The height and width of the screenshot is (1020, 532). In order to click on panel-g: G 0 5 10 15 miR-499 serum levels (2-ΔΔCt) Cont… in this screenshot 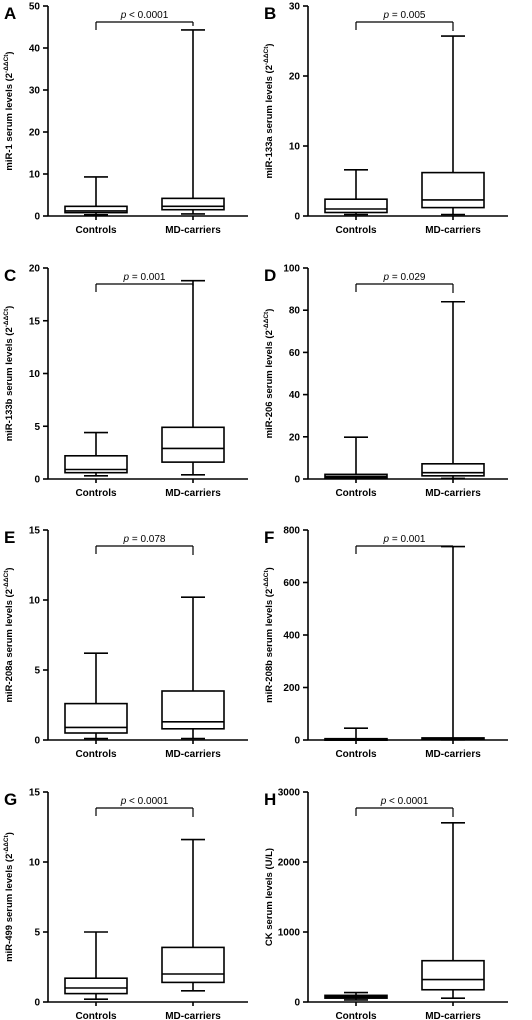, I will do `click(125, 904)`.